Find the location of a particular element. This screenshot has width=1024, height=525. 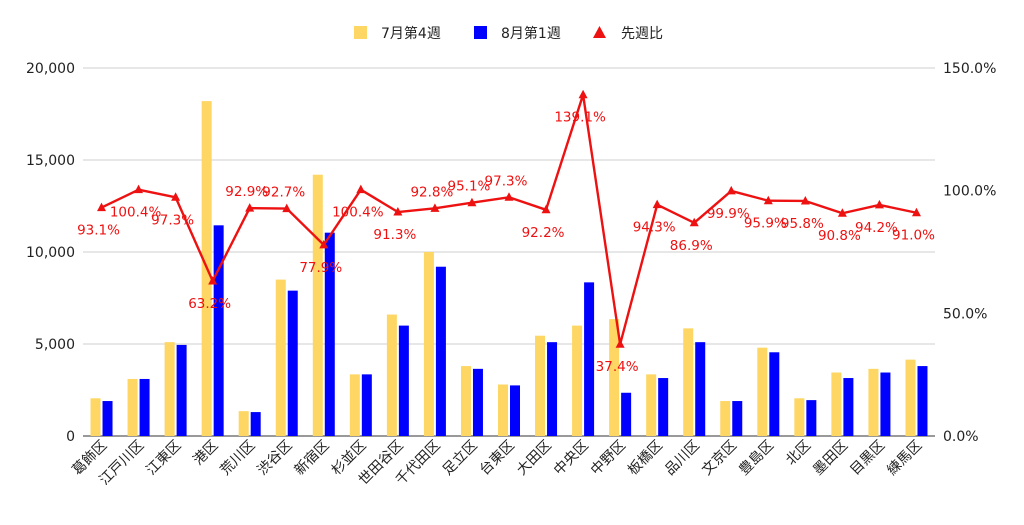

ratio-data-label: 92.9% is located at coordinates (246, 192).